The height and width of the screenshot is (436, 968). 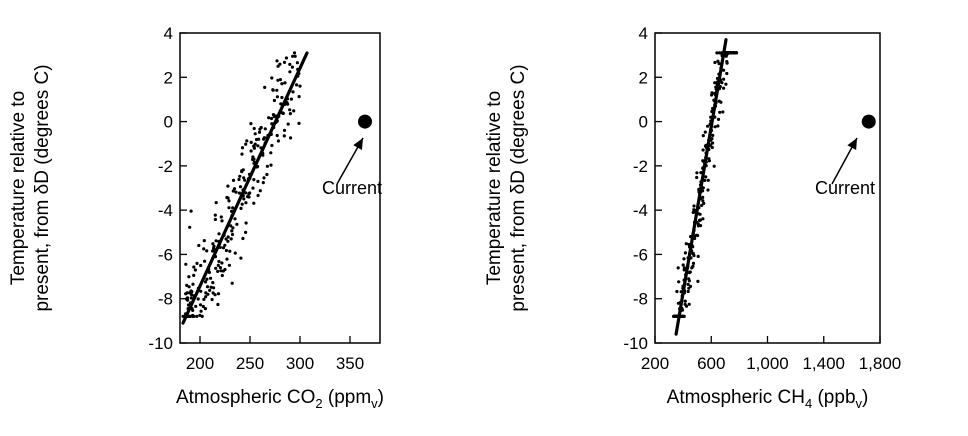 I want to click on x-tick-label: 200, so click(x=655, y=363).